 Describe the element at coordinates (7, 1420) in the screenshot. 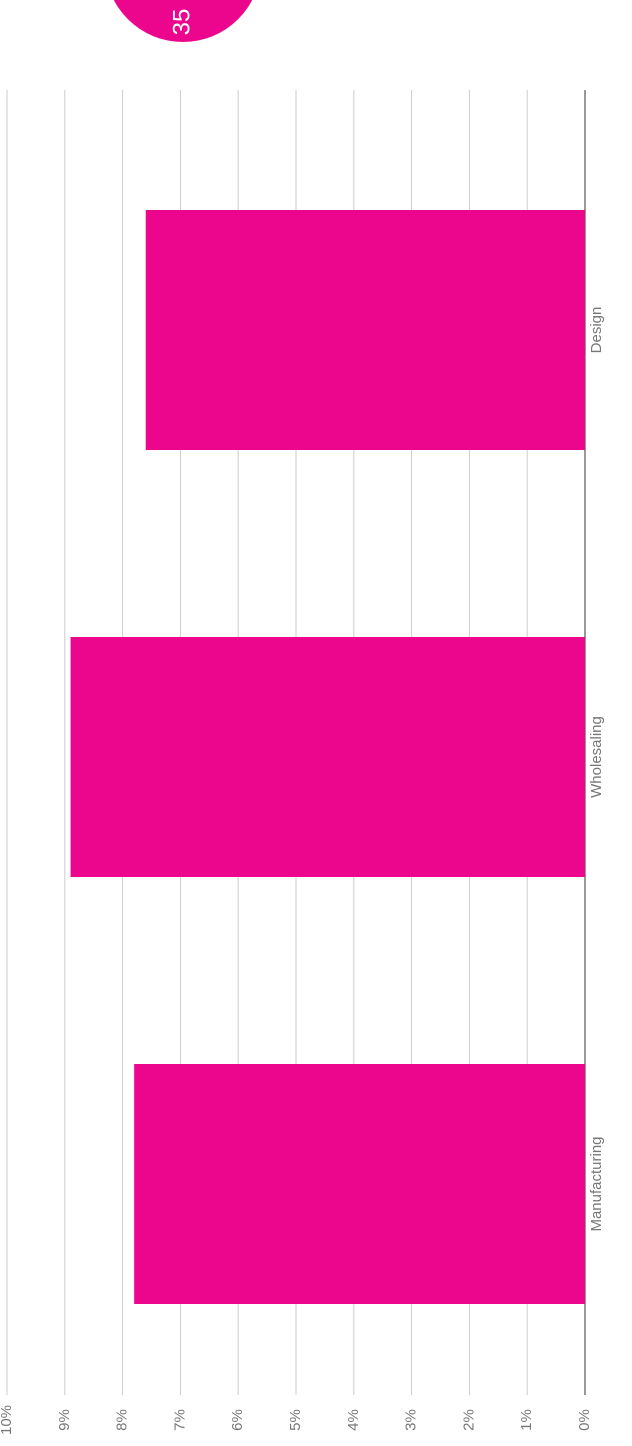

I see `y-tick-label: 10%` at that location.